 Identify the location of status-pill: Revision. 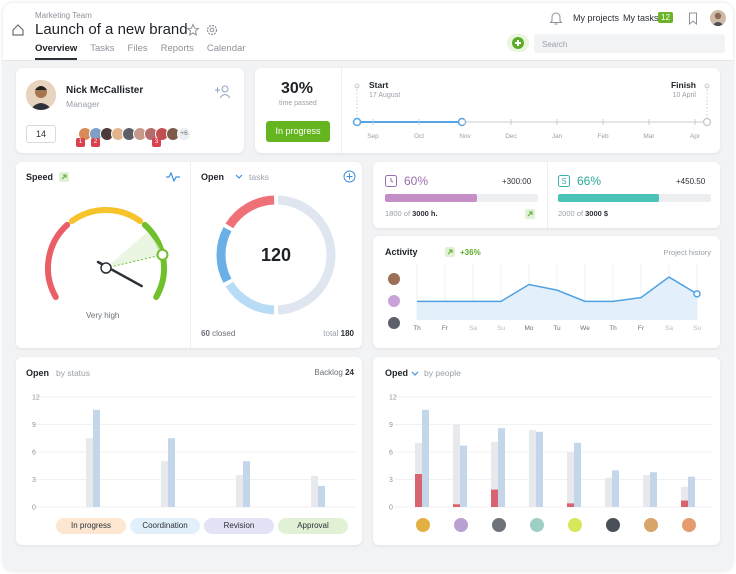
(239, 526).